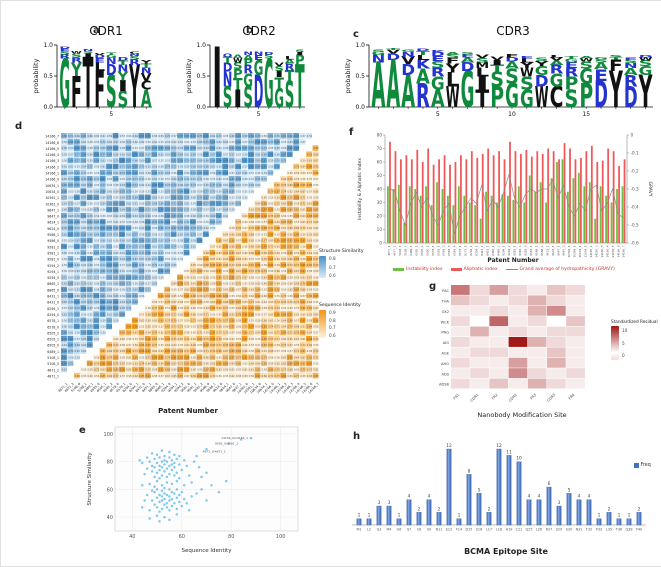  What do you see at coordinates (504, 250) in the screenshot?
I see `svg-text: 9294_1` at bounding box center [504, 250].